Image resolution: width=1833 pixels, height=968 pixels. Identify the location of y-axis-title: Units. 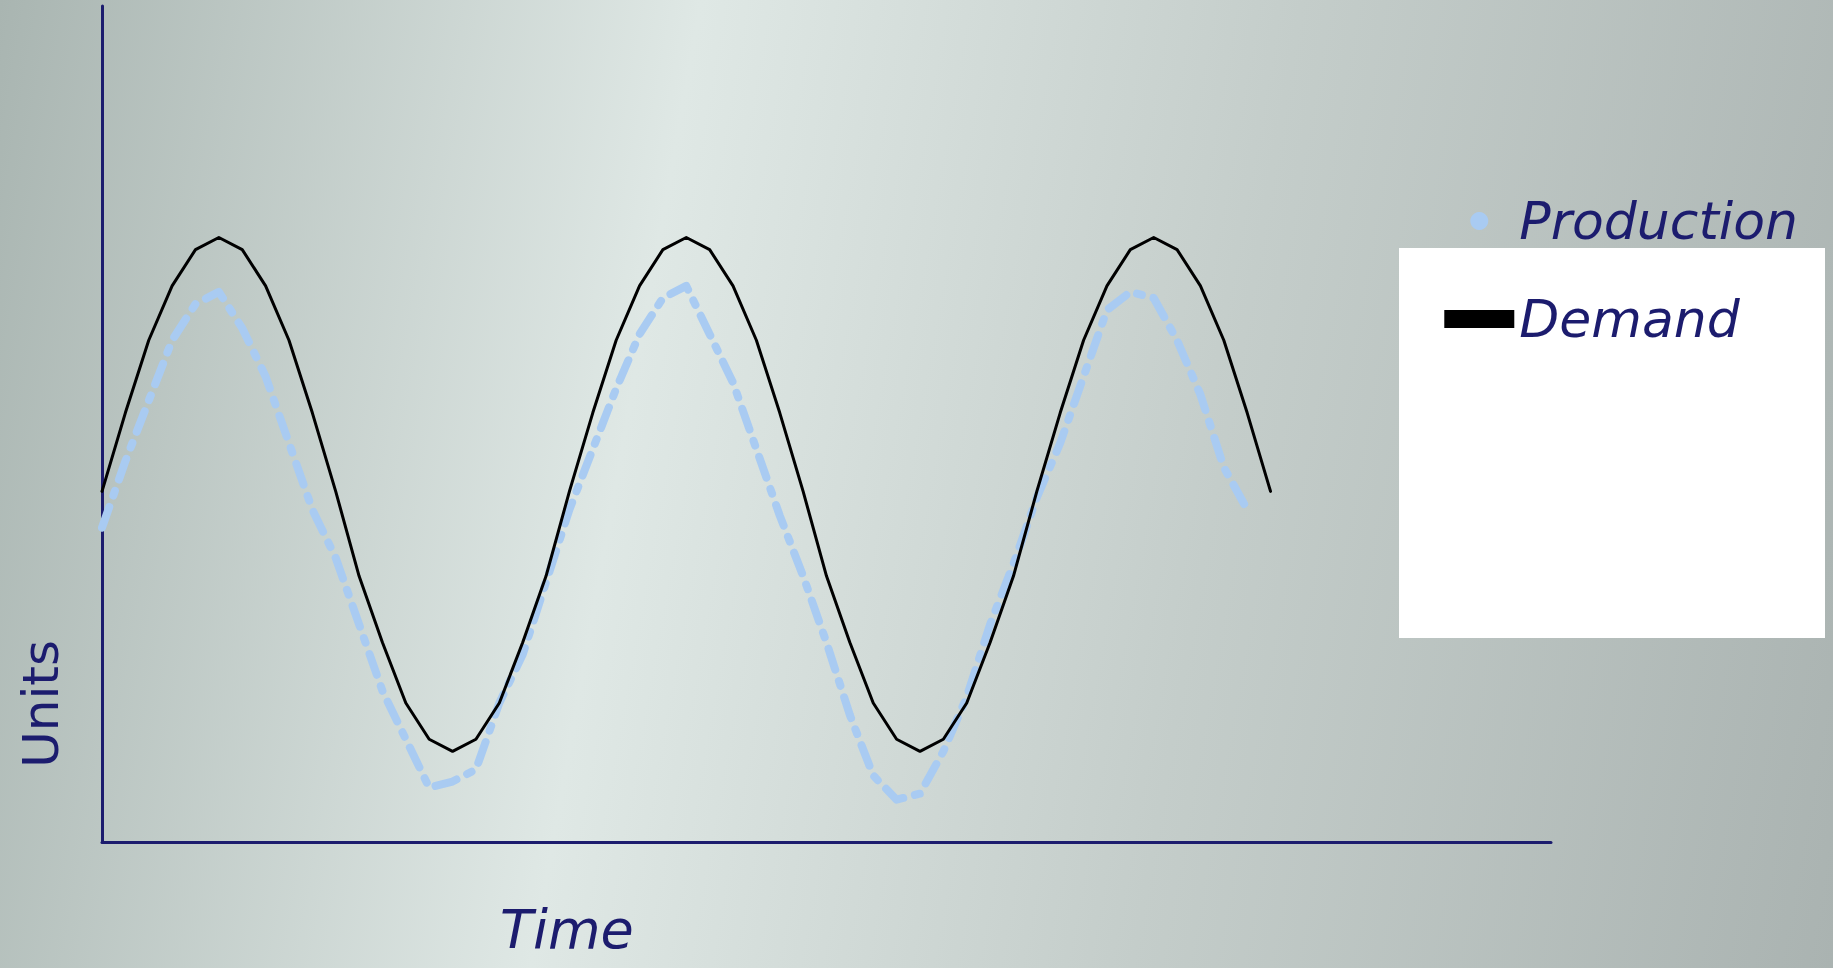
(41, 703).